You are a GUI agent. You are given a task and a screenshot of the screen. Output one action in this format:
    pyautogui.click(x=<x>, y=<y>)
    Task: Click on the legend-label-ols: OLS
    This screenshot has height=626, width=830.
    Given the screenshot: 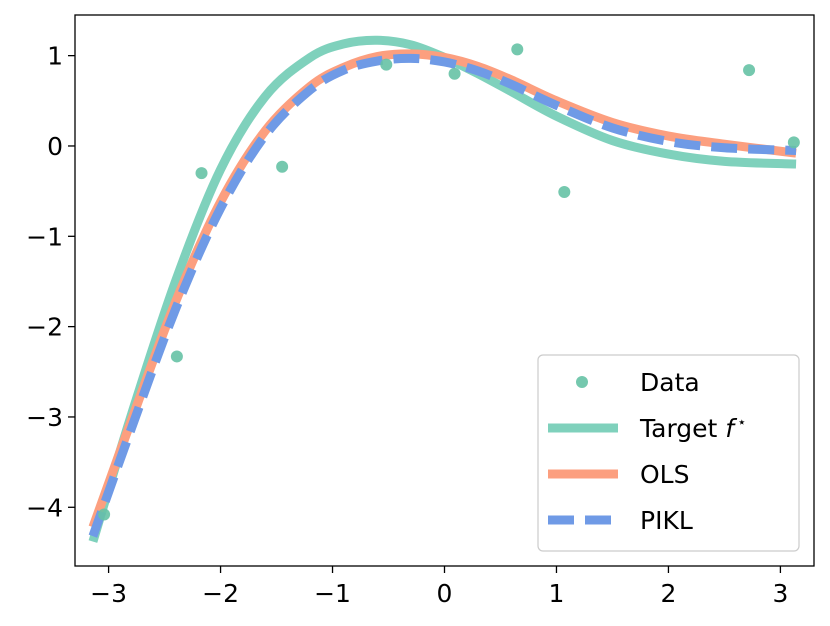 What is the action you would take?
    pyautogui.click(x=664, y=474)
    